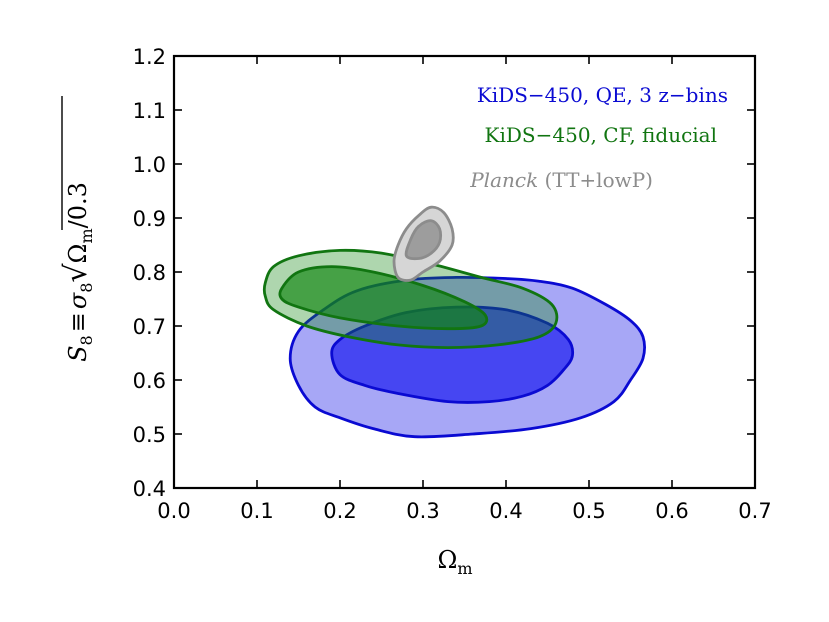 The image size is (829, 622). Describe the element at coordinates (464, 568) in the screenshot. I see `x-axis-sub: m` at that location.